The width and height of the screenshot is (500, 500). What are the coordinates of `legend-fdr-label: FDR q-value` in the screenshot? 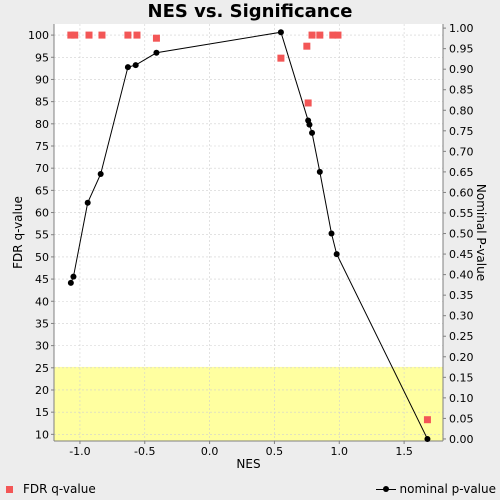 It's located at (59, 489).